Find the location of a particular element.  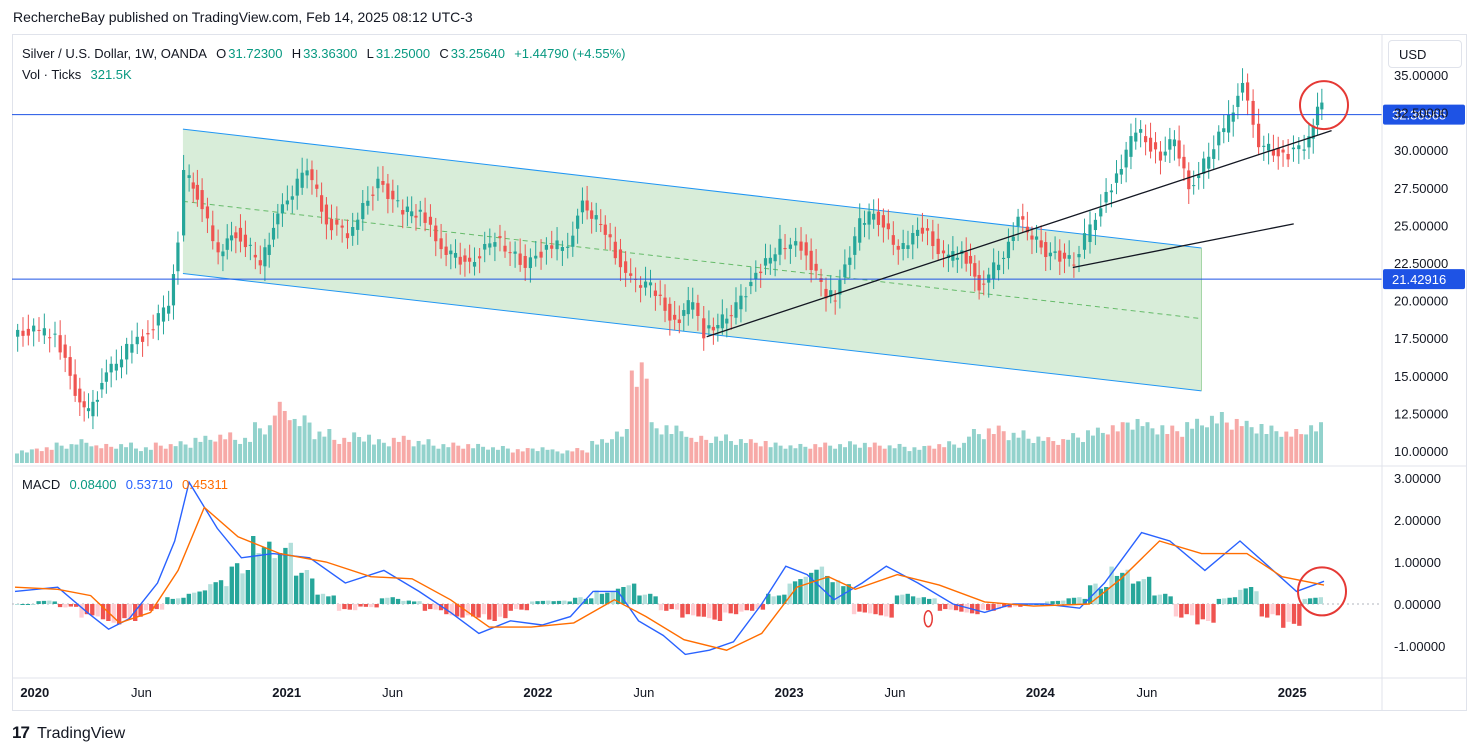

tradingview-brand: 17 TradingView is located at coordinates (68, 733).